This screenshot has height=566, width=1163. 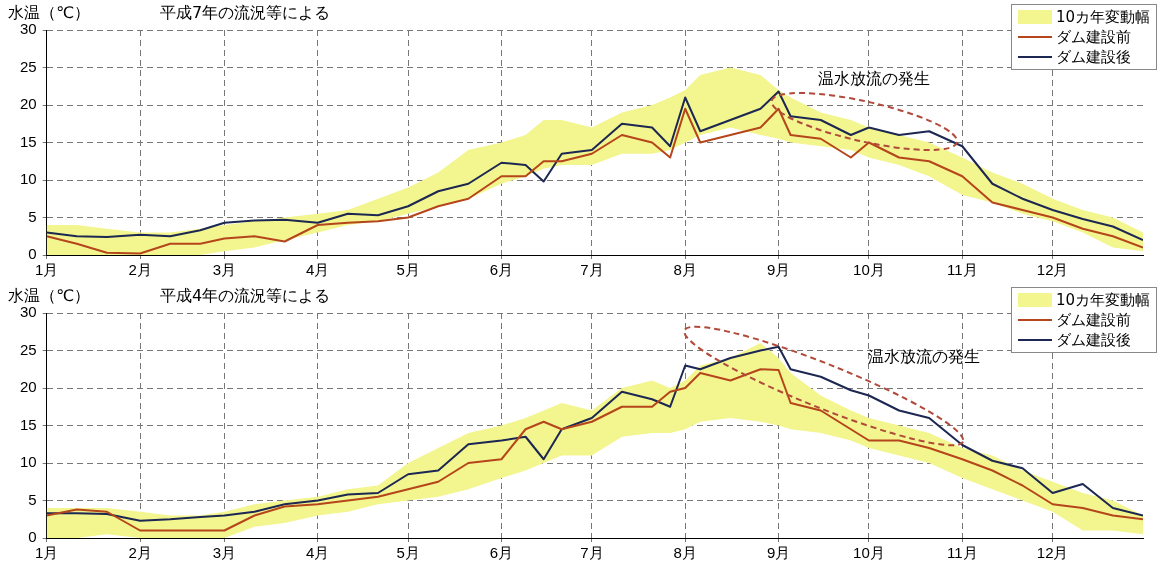 What do you see at coordinates (245, 296) in the screenshot?
I see `chart-title: 平成4年の流況等による` at bounding box center [245, 296].